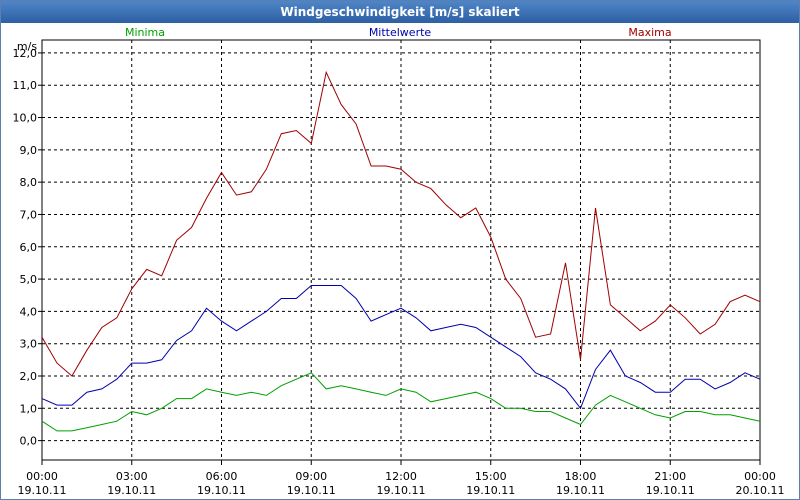  Describe the element at coordinates (491, 476) in the screenshot. I see `x-tick-time: 15:00` at that location.